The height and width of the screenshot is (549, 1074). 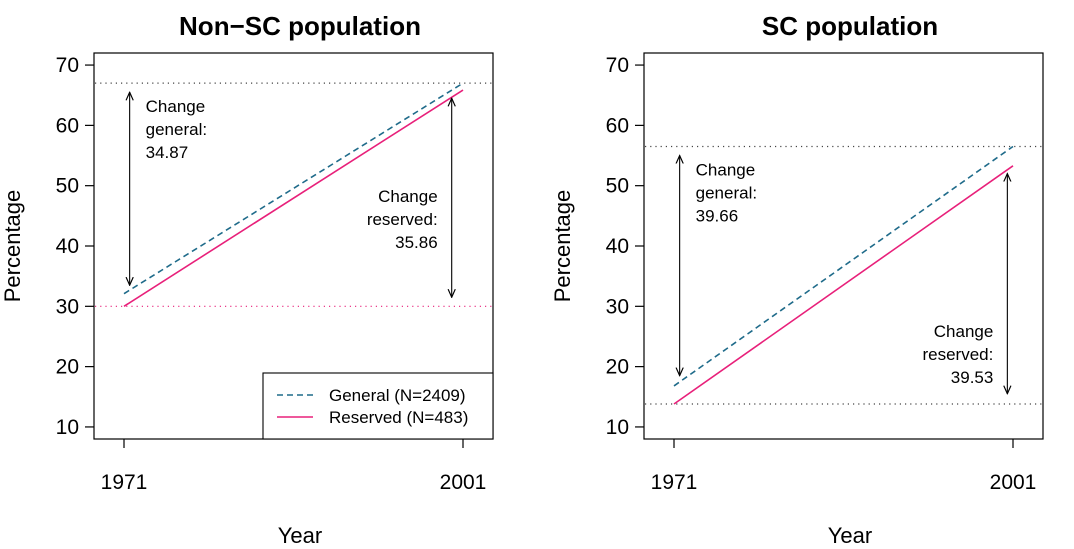 What do you see at coordinates (167, 152) in the screenshot?
I see `annotation-text: 34.87` at bounding box center [167, 152].